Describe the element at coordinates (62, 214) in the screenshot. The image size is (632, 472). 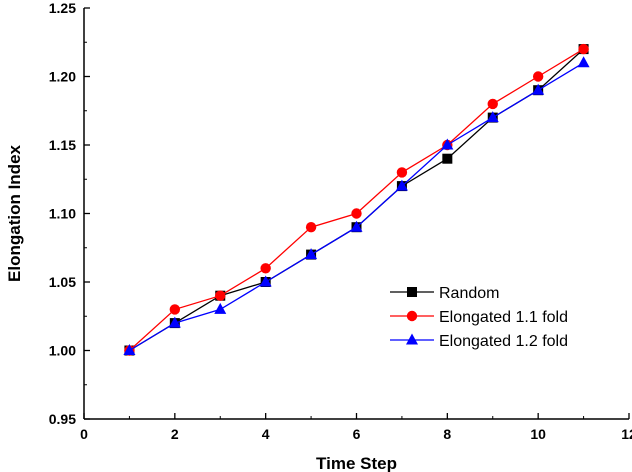
I see `y-tick-label: 1.10` at that location.